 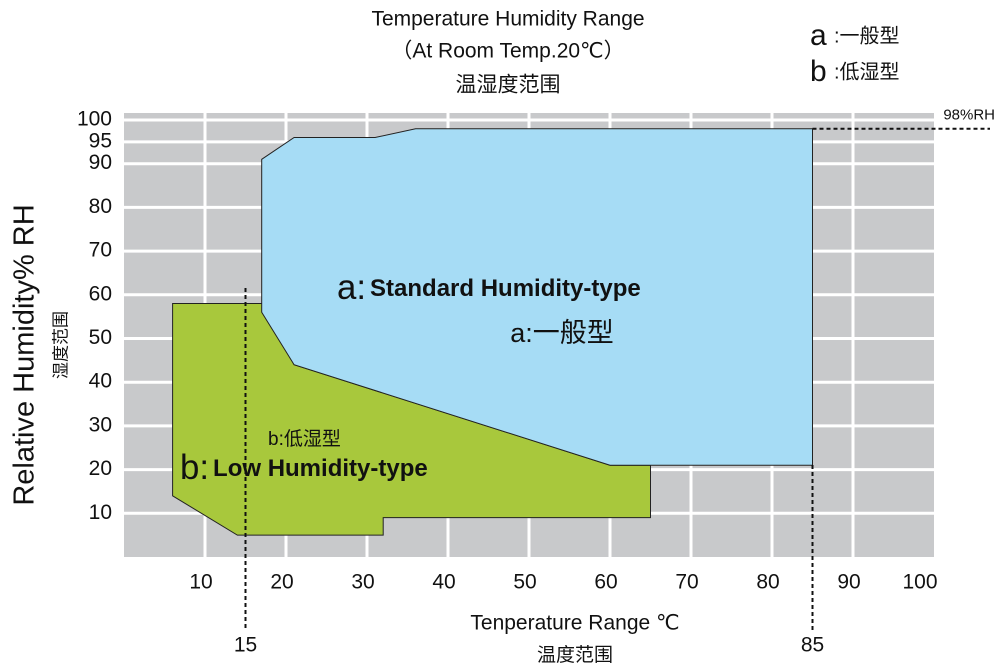 What do you see at coordinates (100, 337) in the screenshot?
I see `y-tick-label: 50` at bounding box center [100, 337].